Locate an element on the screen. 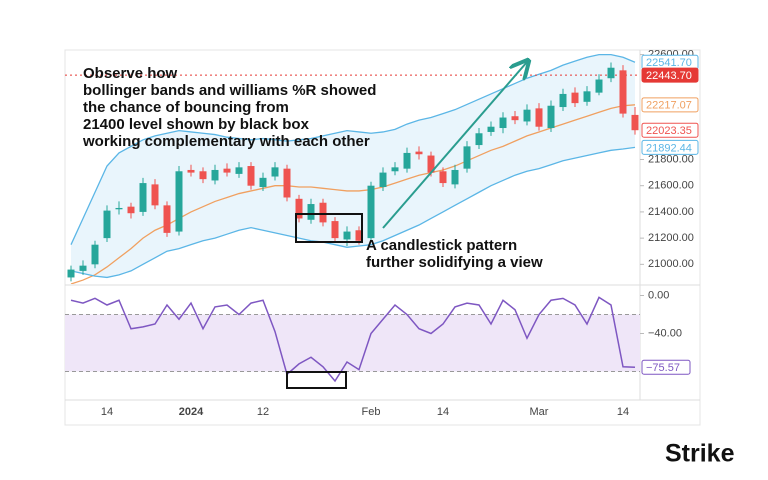 This screenshot has height=480, width=768. trend-arrow is located at coordinates (454, 145).